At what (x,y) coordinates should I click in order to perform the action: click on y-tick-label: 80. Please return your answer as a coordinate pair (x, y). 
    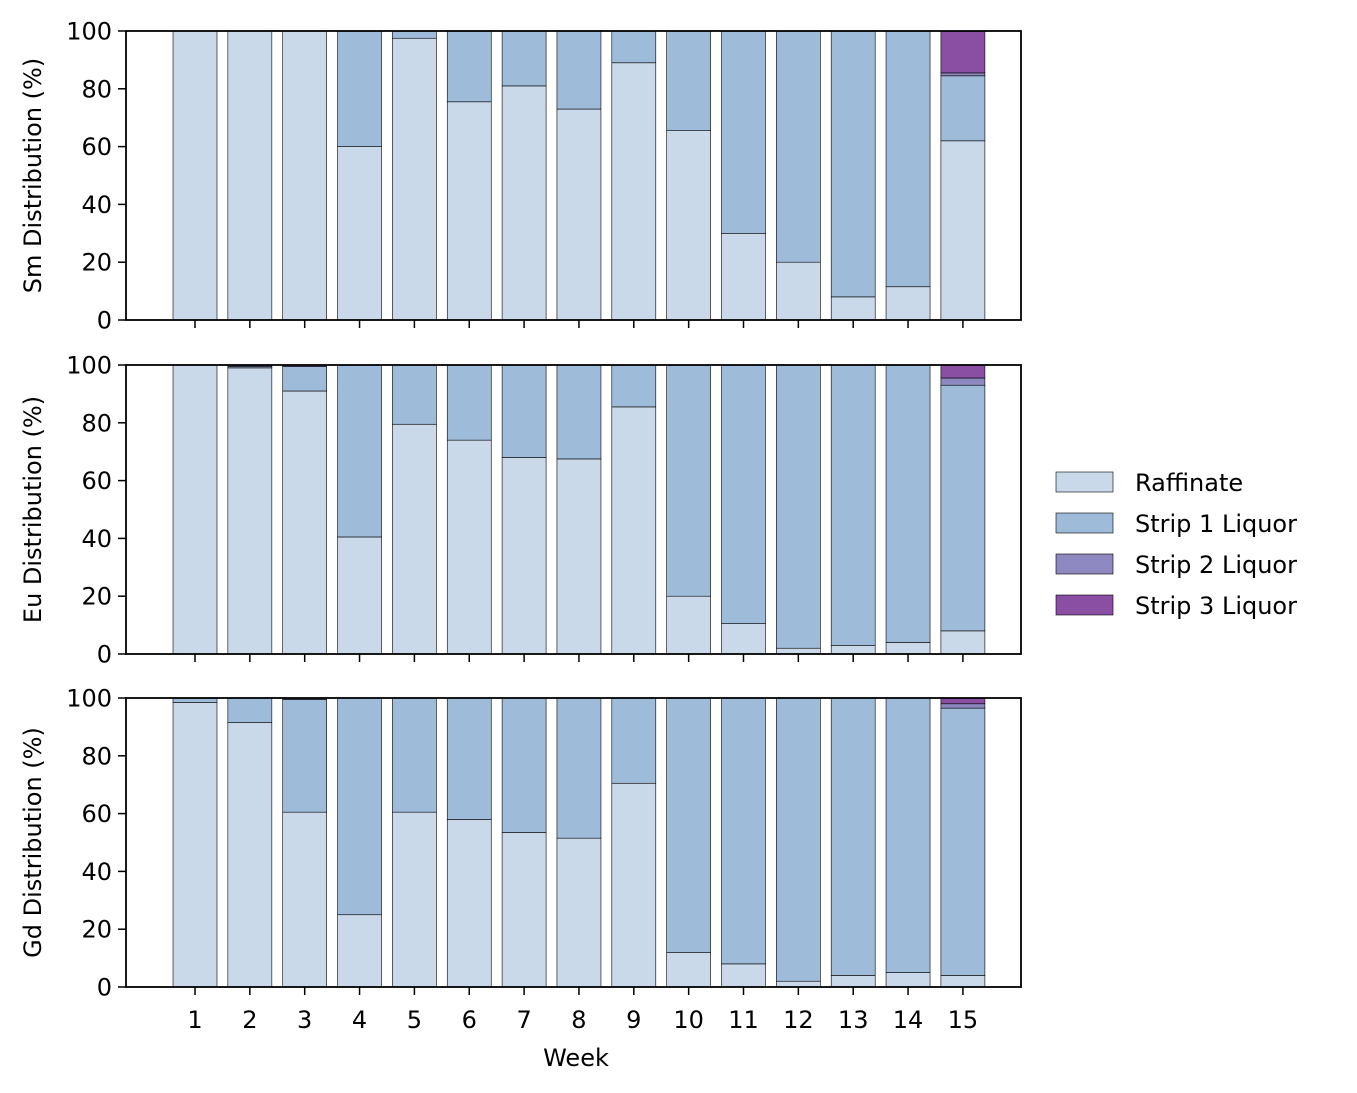
    Looking at the image, I should click on (96, 756).